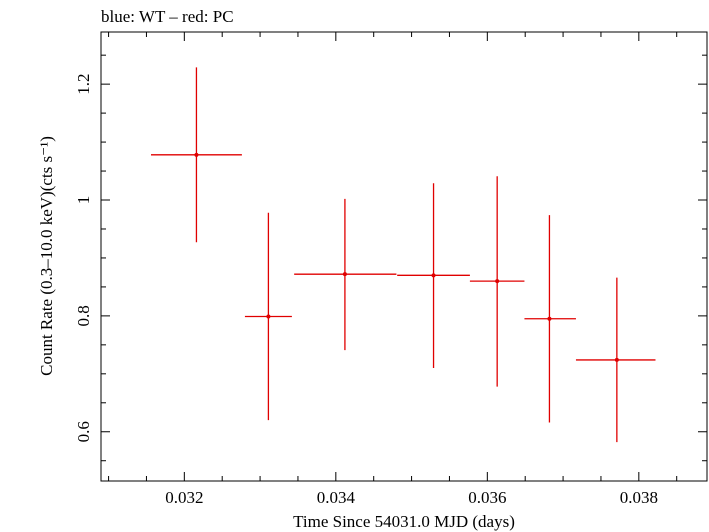 This screenshot has width=709, height=532. Describe the element at coordinates (83, 84) in the screenshot. I see `y-tick-label: 1.2` at that location.